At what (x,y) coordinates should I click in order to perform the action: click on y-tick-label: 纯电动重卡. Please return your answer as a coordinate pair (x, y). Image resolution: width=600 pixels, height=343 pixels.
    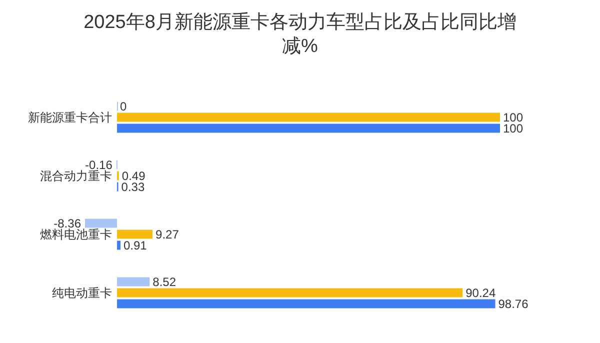
    Looking at the image, I should click on (82, 293).